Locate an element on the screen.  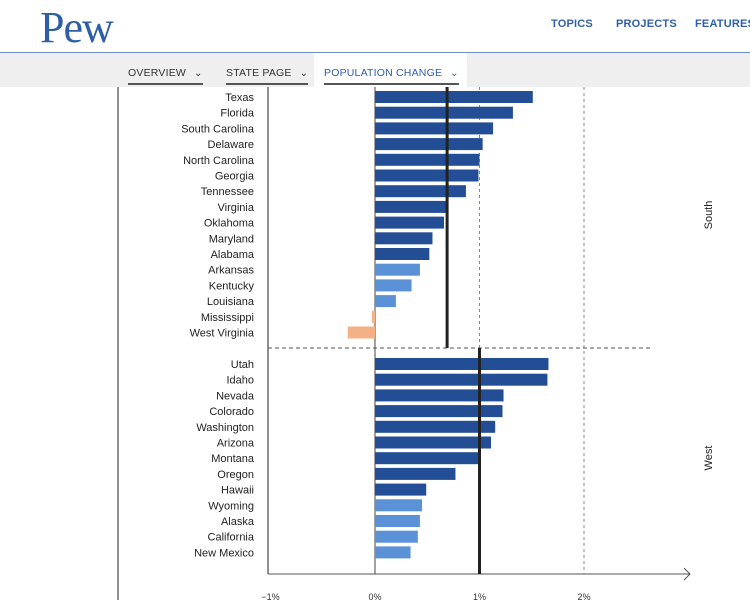
active-tab-background is located at coordinates (390, 70).